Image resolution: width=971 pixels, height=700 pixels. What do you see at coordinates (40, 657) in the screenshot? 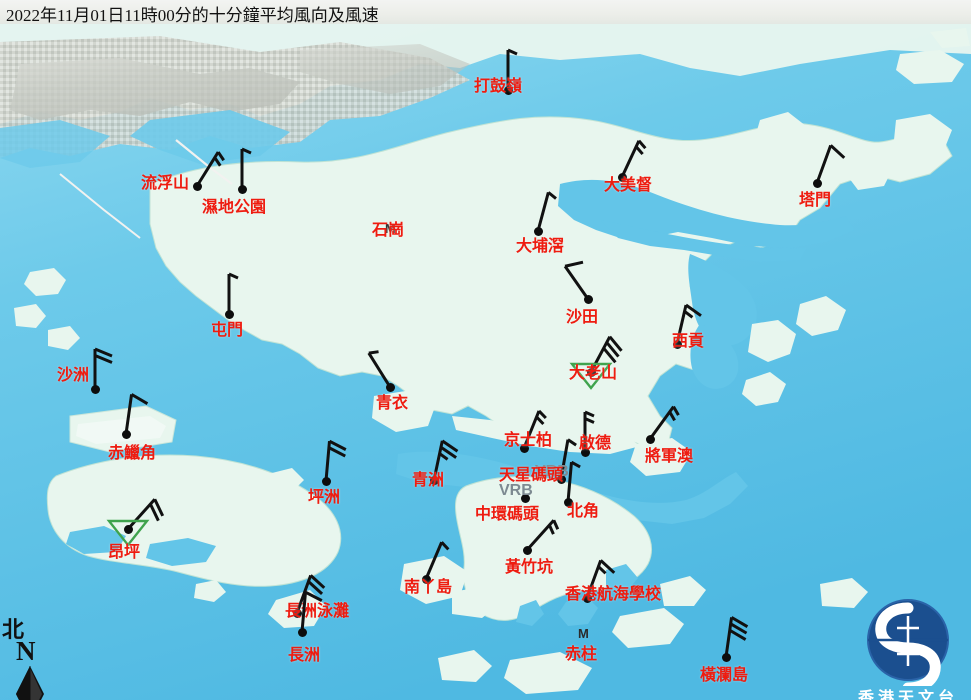
I see `compass-rose: 北 N` at bounding box center [40, 657].